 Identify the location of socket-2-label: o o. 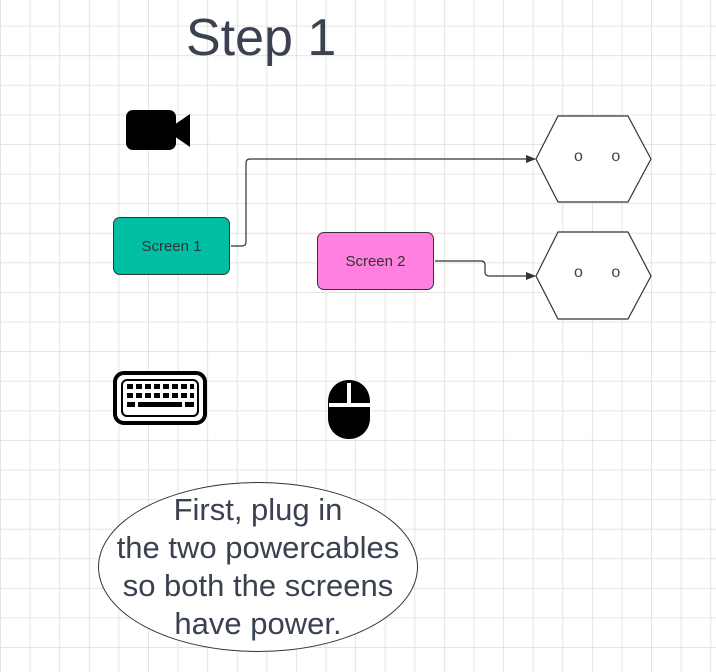
(603, 272).